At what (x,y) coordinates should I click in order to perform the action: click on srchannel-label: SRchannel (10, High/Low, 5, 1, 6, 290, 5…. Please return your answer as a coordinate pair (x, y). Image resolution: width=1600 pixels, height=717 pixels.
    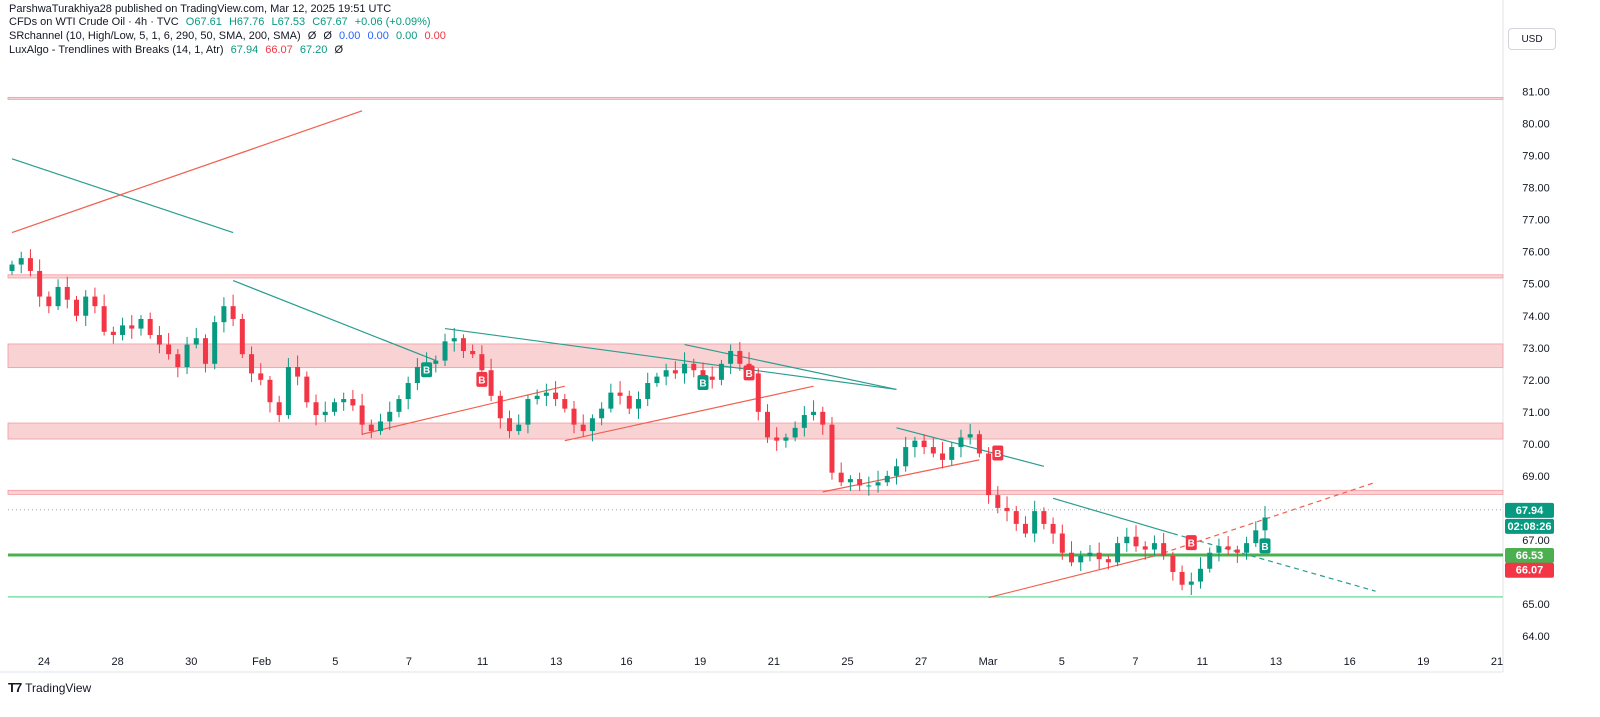
    Looking at the image, I should click on (155, 36).